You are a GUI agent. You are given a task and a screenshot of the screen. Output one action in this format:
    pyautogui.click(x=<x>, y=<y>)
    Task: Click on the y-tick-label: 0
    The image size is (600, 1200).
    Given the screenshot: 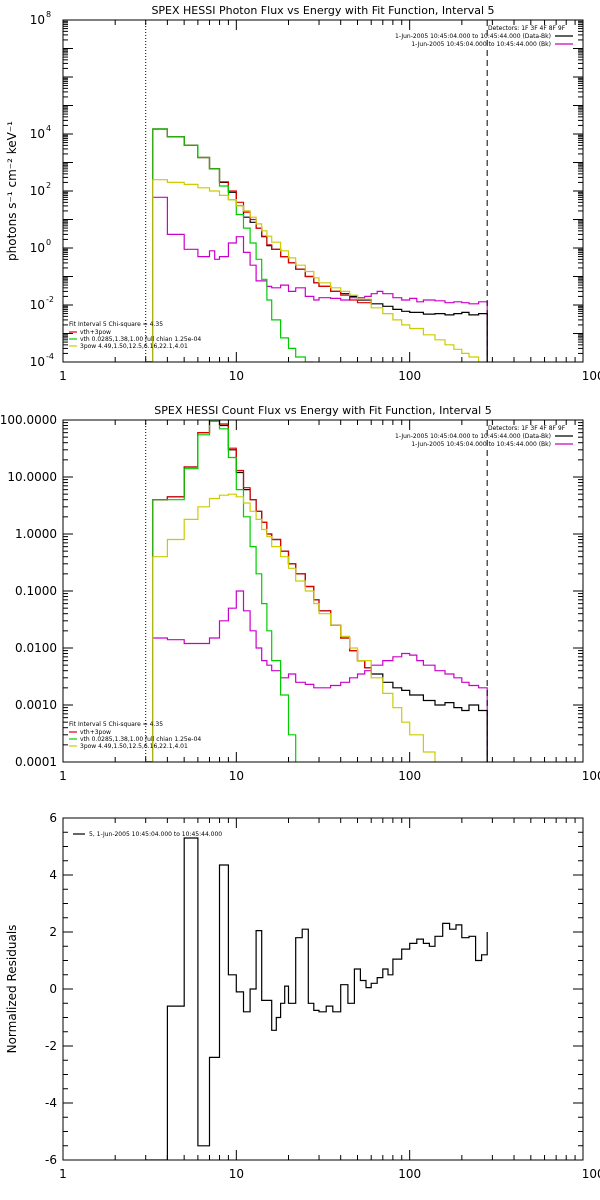 What is the action you would take?
    pyautogui.click(x=53, y=989)
    